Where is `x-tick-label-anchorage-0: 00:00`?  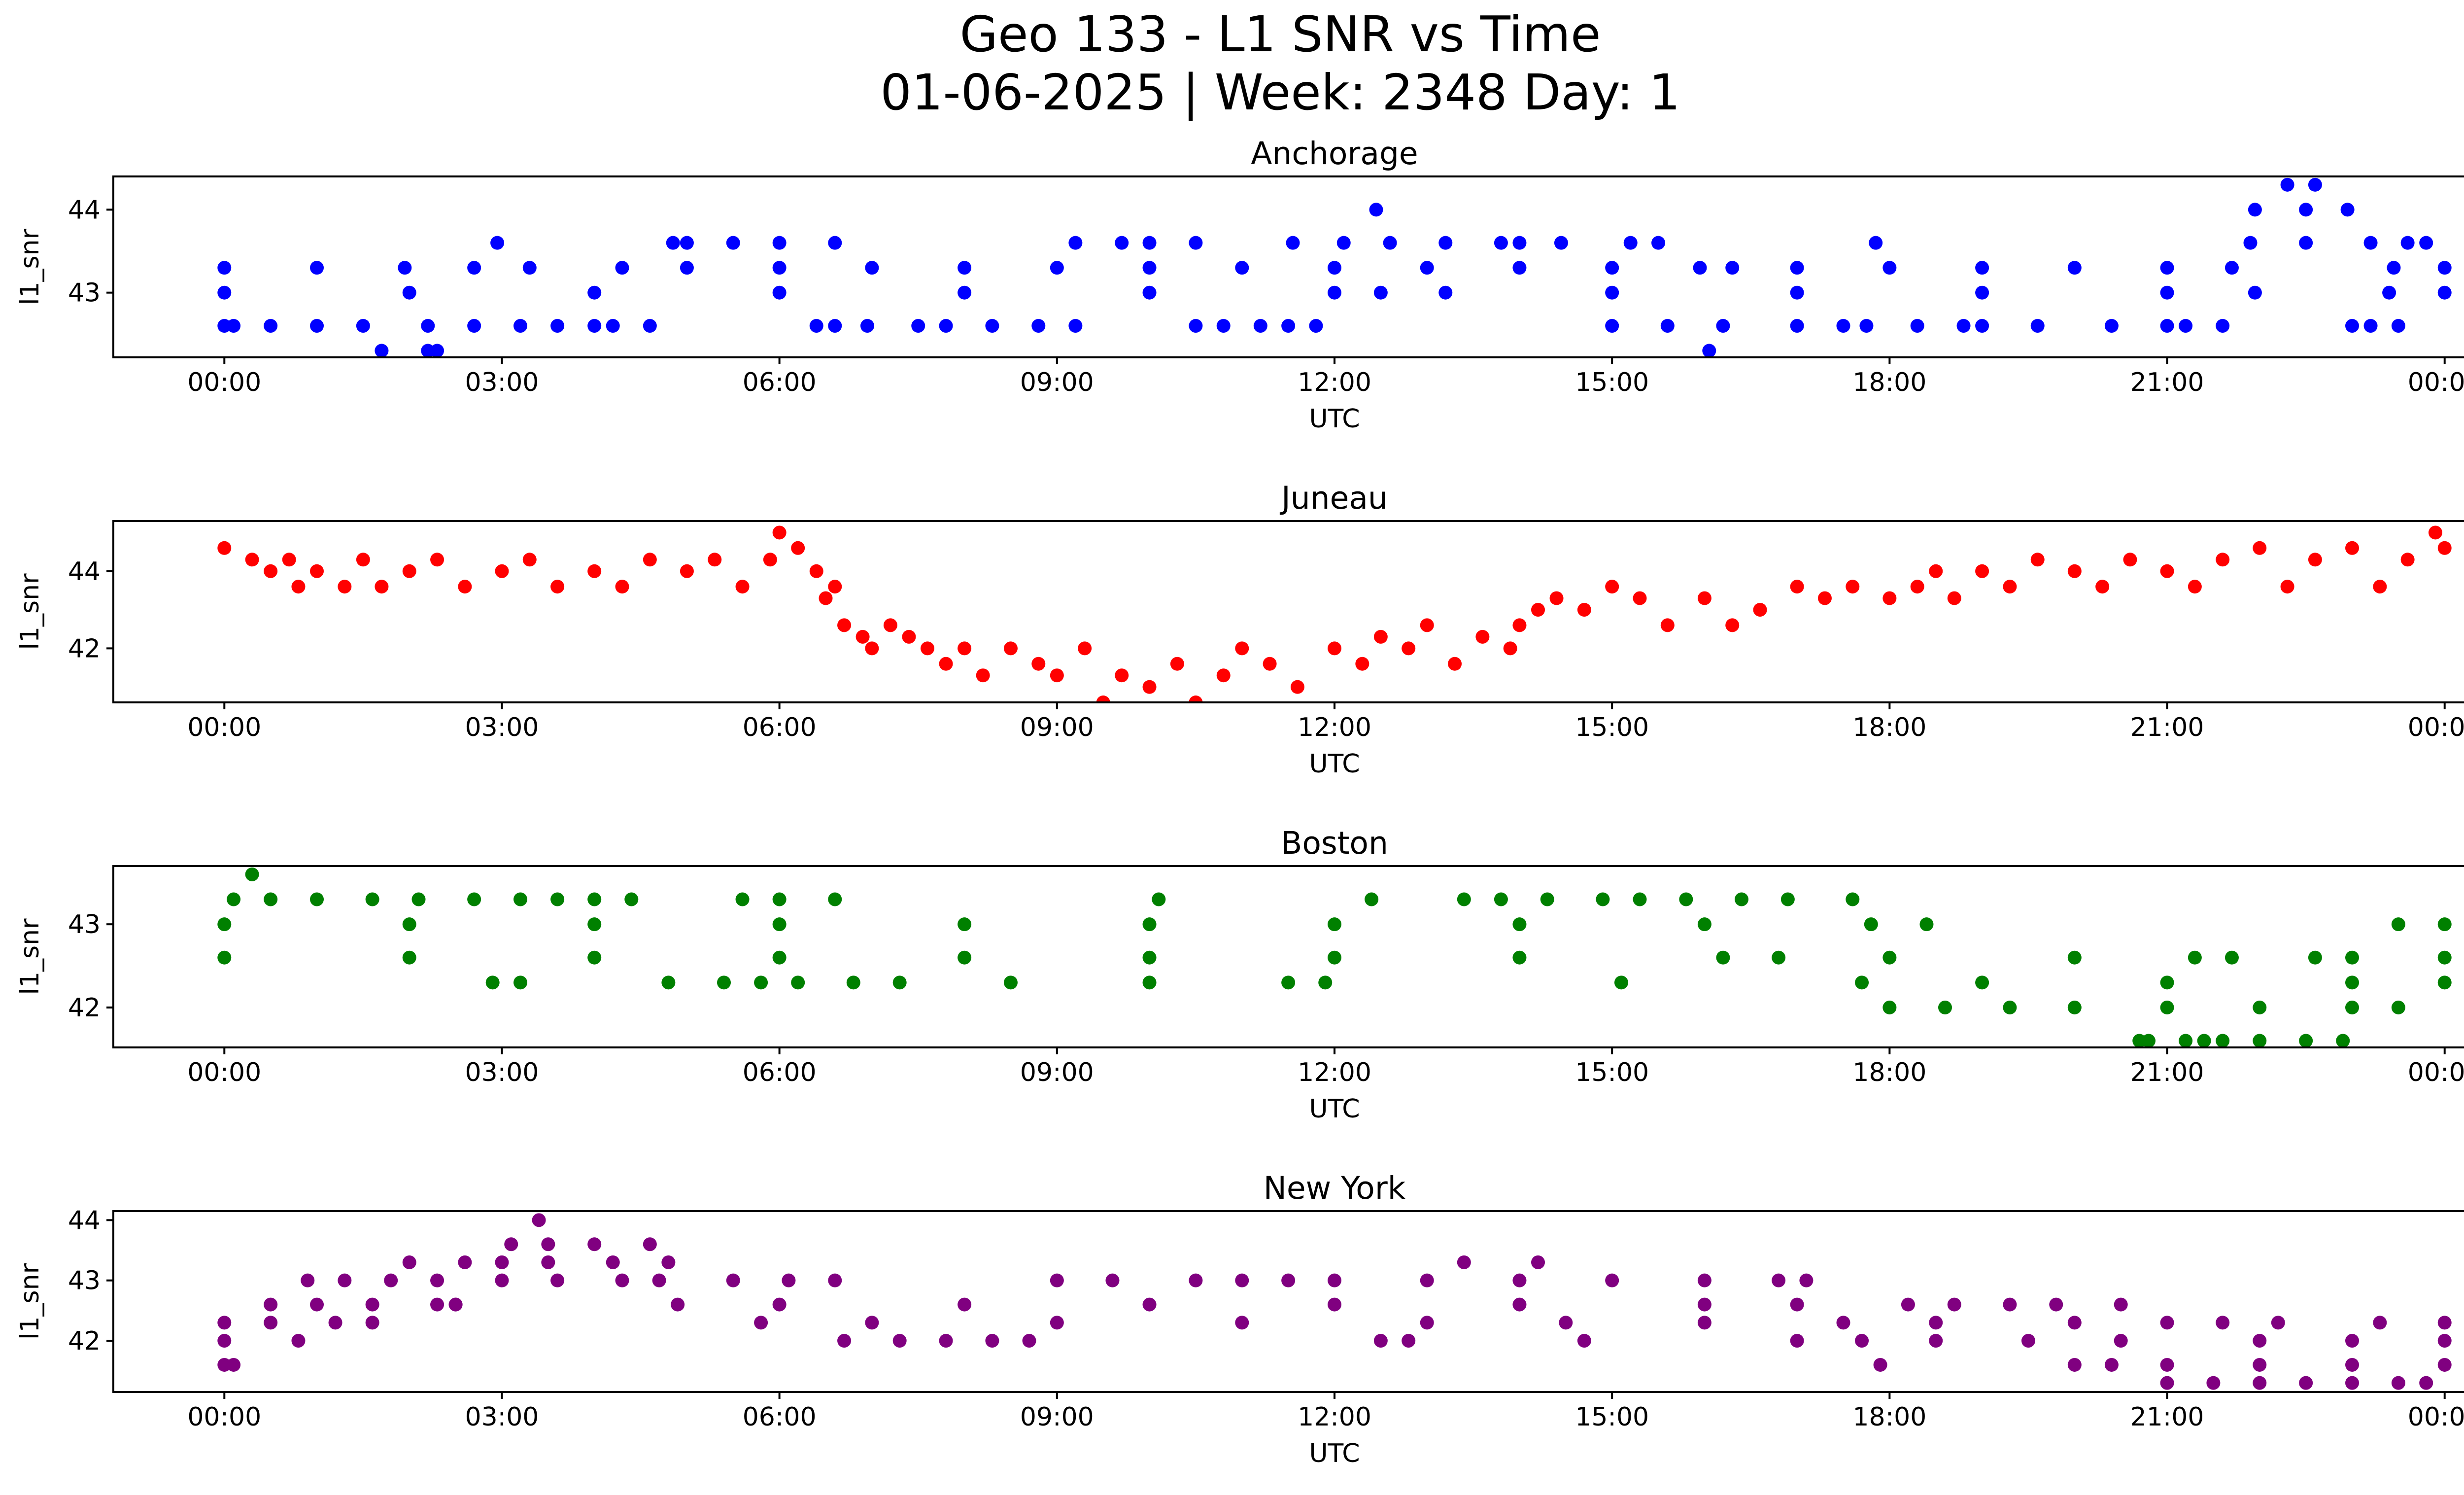 x-tick-label-anchorage-0: 00:00 is located at coordinates (224, 382).